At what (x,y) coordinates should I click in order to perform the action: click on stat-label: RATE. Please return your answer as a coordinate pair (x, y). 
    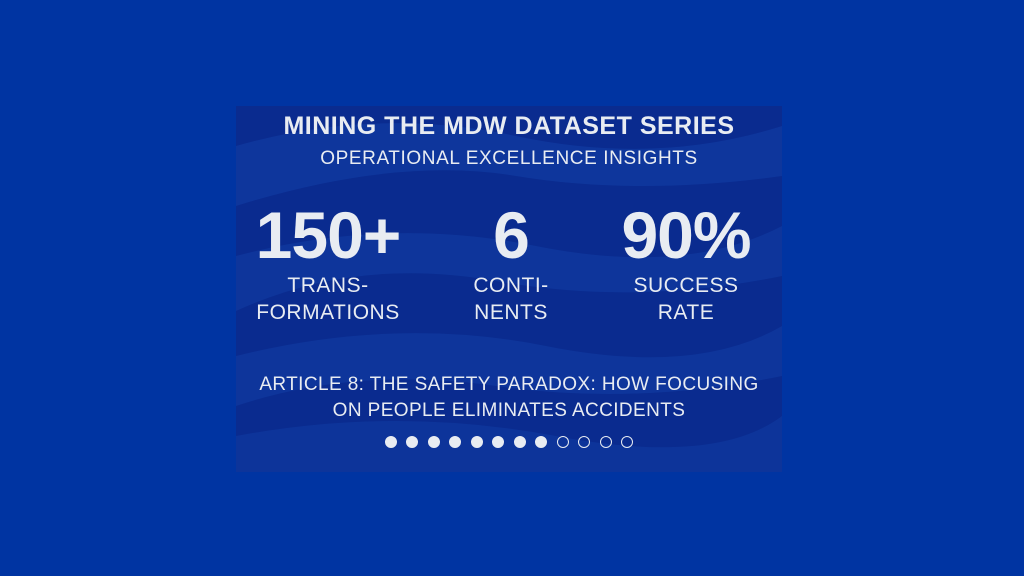
    Looking at the image, I should click on (686, 312).